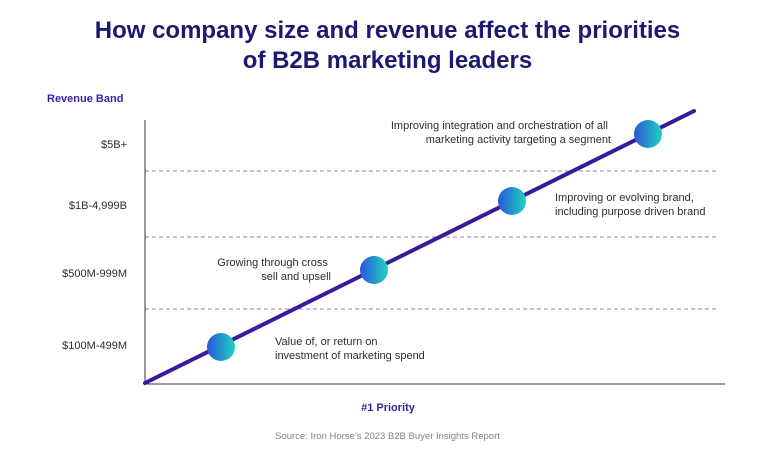 The width and height of the screenshot is (775, 456). What do you see at coordinates (274, 270) in the screenshot?
I see `point-label: Growing through cross sell and upsell` at bounding box center [274, 270].